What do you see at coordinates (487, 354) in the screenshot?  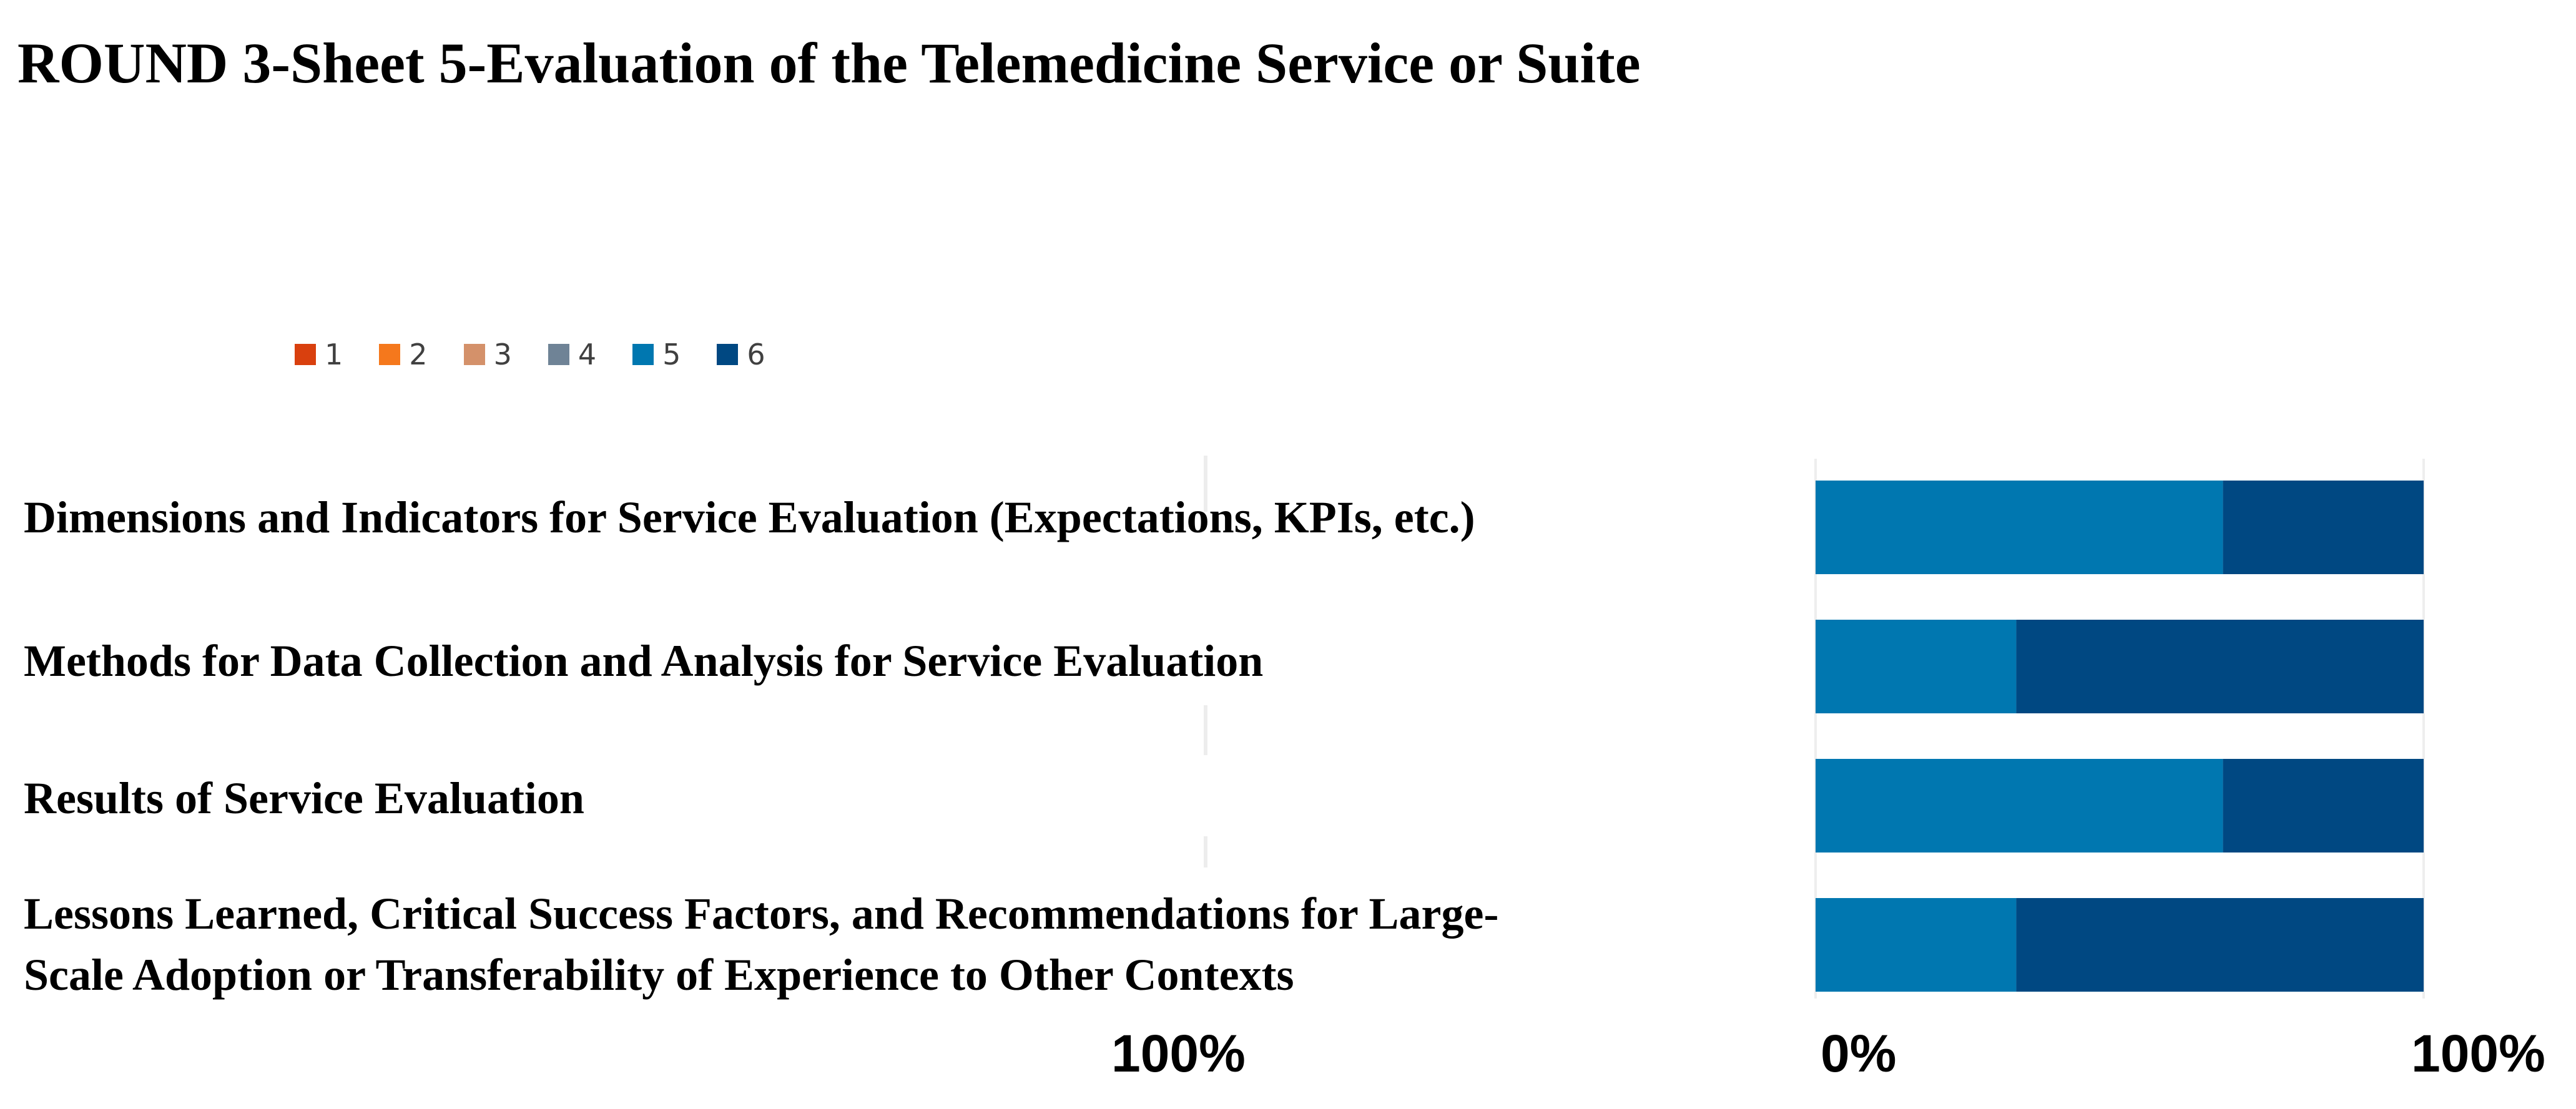 I see `legend-item-3: 3` at bounding box center [487, 354].